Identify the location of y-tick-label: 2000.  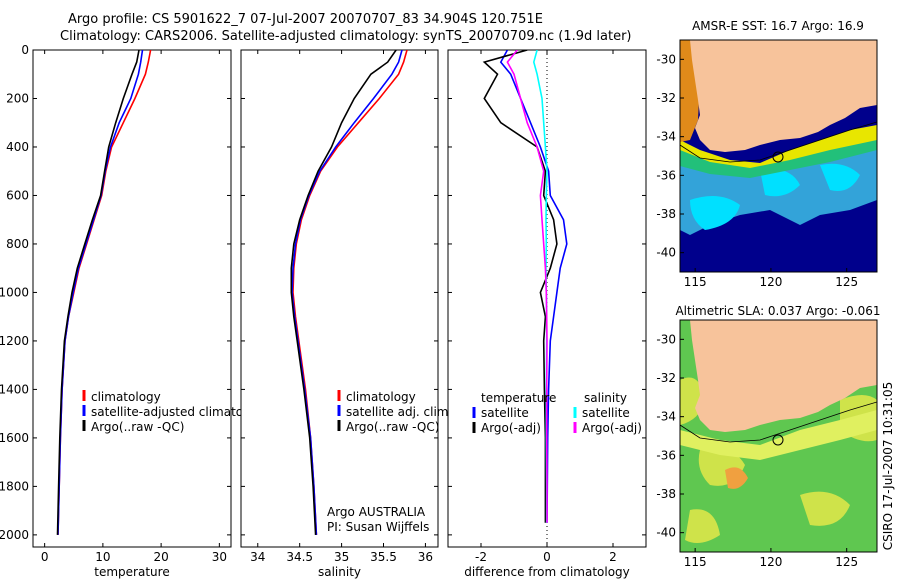
(14, 535).